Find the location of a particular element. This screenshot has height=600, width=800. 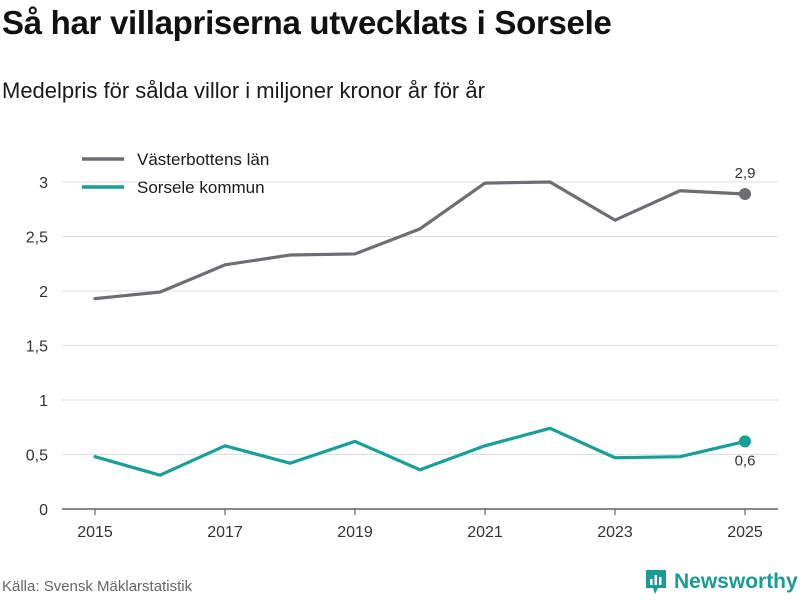

y-tick-label: 0,5 is located at coordinates (37, 456).